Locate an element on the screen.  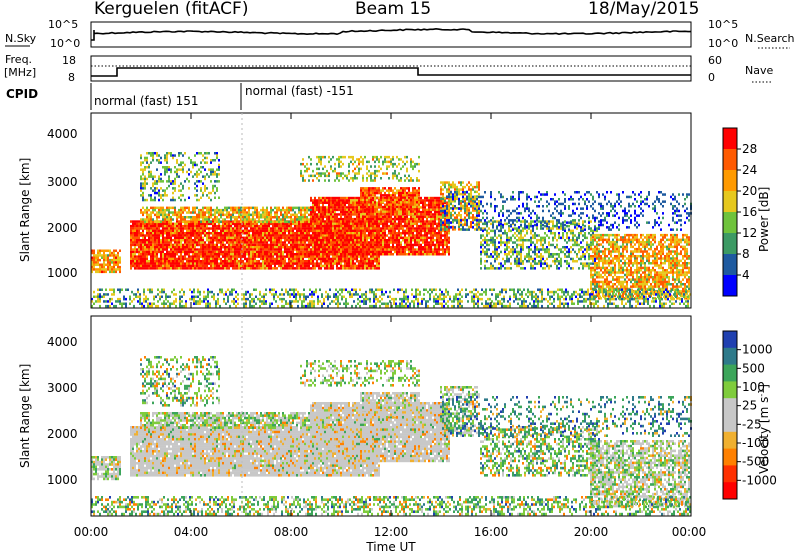
date-title: 18/May/2015 is located at coordinates (644, 9).